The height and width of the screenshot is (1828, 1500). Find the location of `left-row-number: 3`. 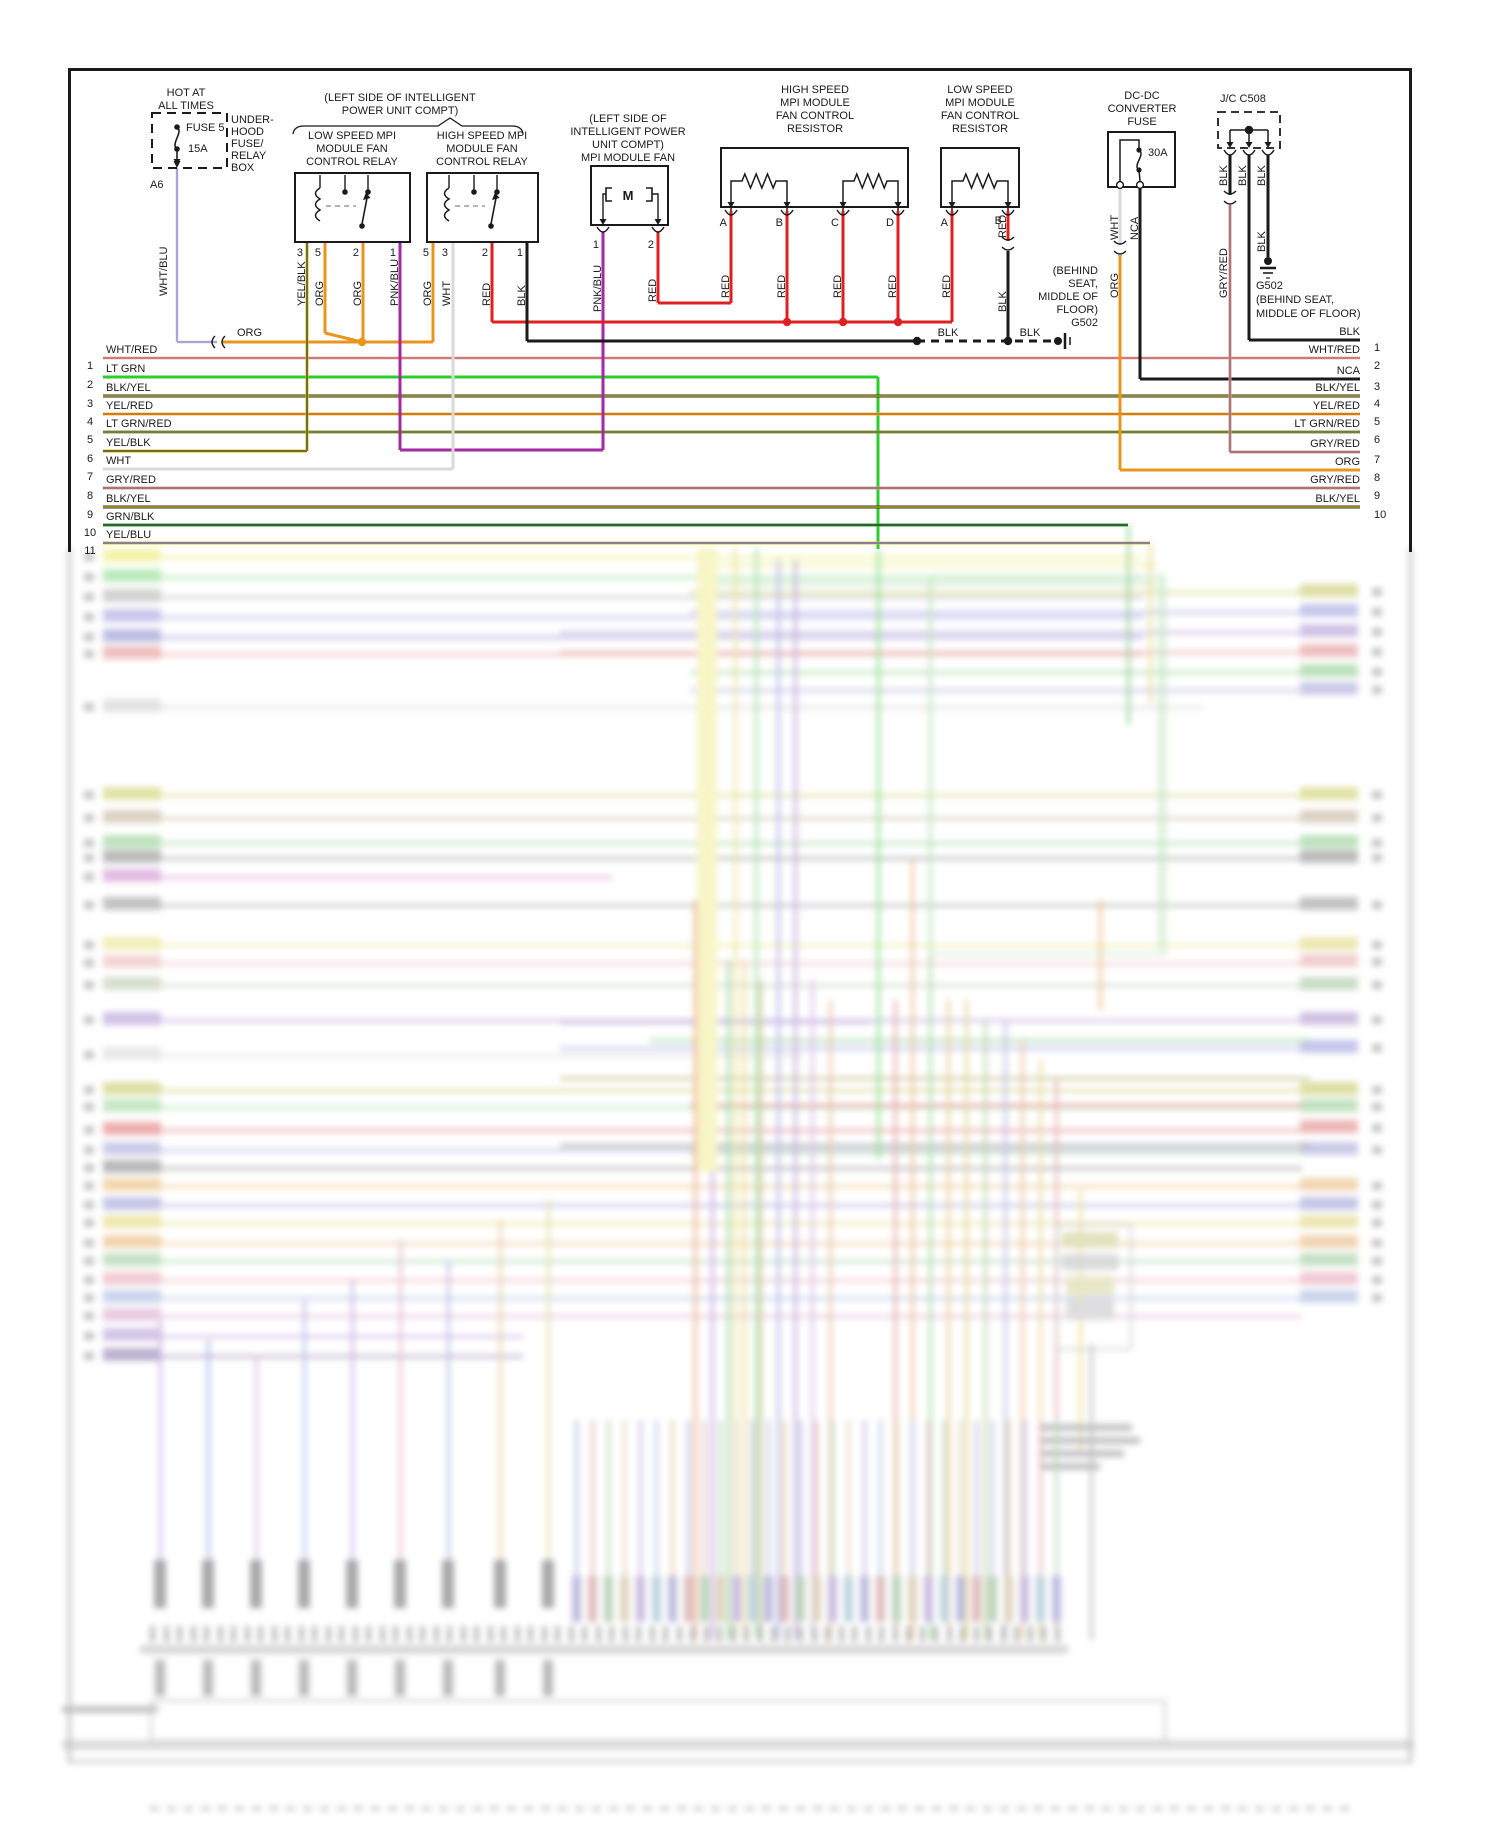

left-row-number: 3 is located at coordinates (90, 404).